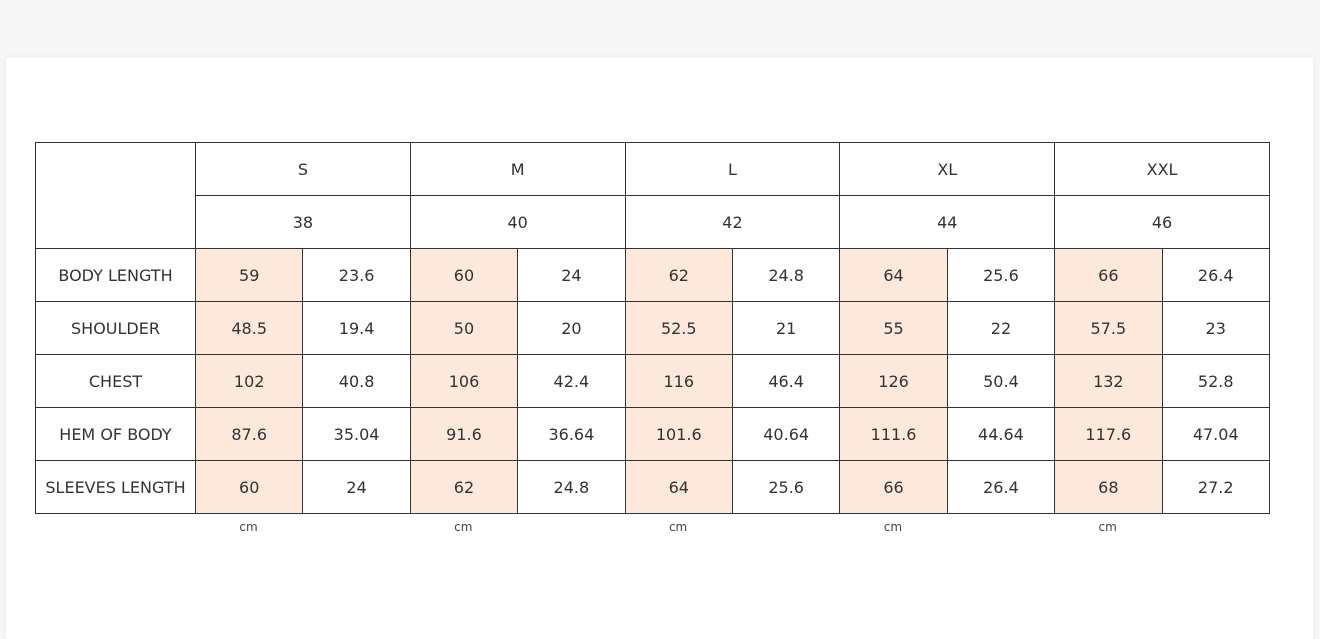 The width and height of the screenshot is (1320, 639). What do you see at coordinates (249, 381) in the screenshot?
I see `measure-cell: 102` at bounding box center [249, 381].